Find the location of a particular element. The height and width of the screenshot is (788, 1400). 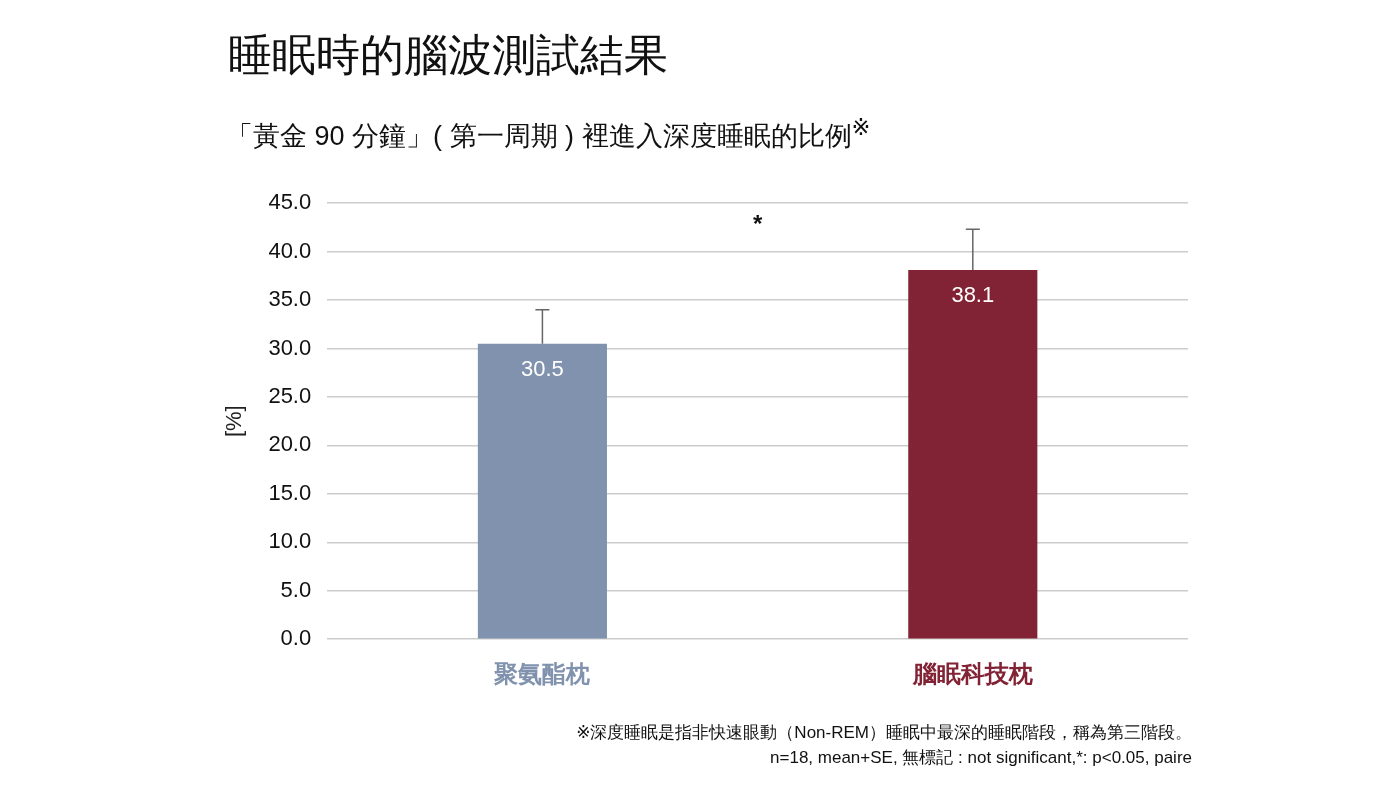

text: n=18, mean+SE, 無標記 : not significant,*: p<0.05, paire is located at coordinates (980, 758).